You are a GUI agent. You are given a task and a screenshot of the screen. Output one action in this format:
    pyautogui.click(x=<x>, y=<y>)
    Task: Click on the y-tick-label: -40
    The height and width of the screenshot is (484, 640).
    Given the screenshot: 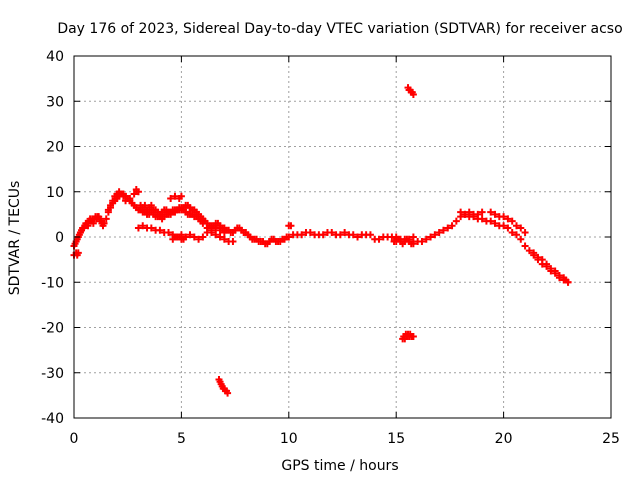 What is the action you would take?
    pyautogui.click(x=52, y=419)
    